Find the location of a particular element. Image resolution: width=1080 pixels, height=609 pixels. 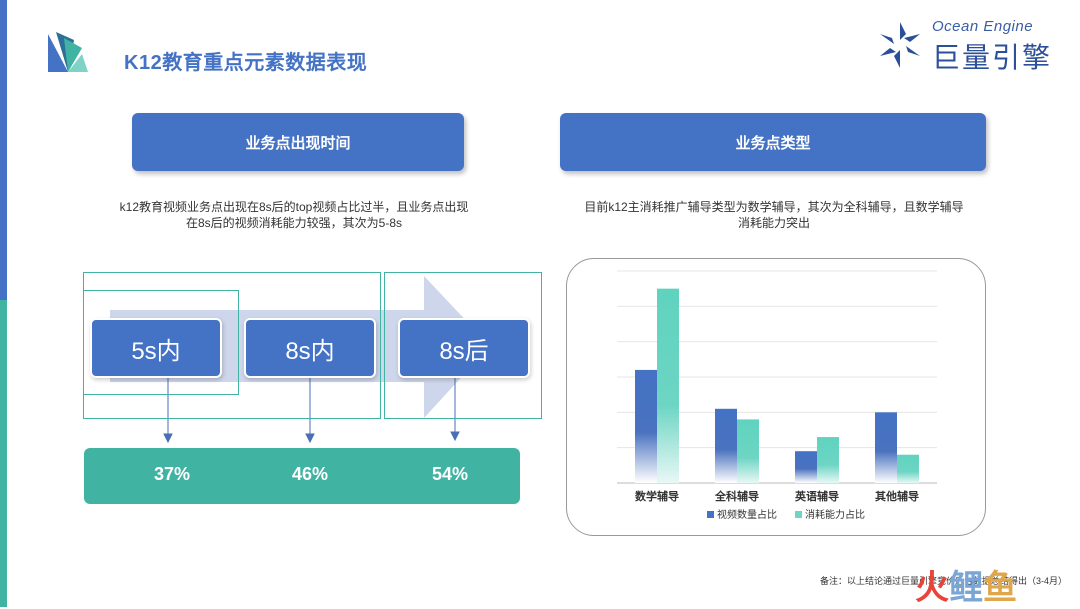

bar-chart: 数学辅导 全科辅导 英语辅导 其他辅导 视频数量占比 消耗能力占比 is located at coordinates (777, 395).